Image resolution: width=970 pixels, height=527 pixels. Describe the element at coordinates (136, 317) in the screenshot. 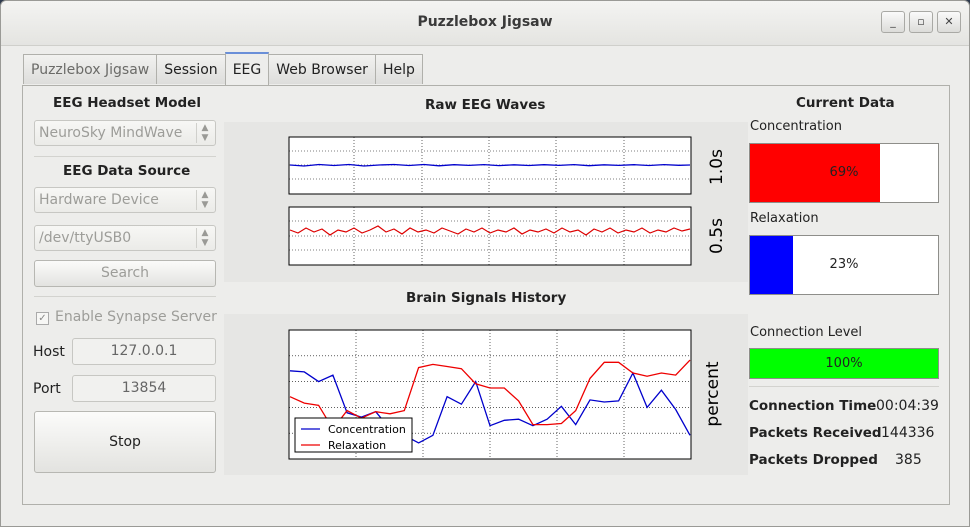

I see `synapse-label: Enable Synapse Server` at that location.